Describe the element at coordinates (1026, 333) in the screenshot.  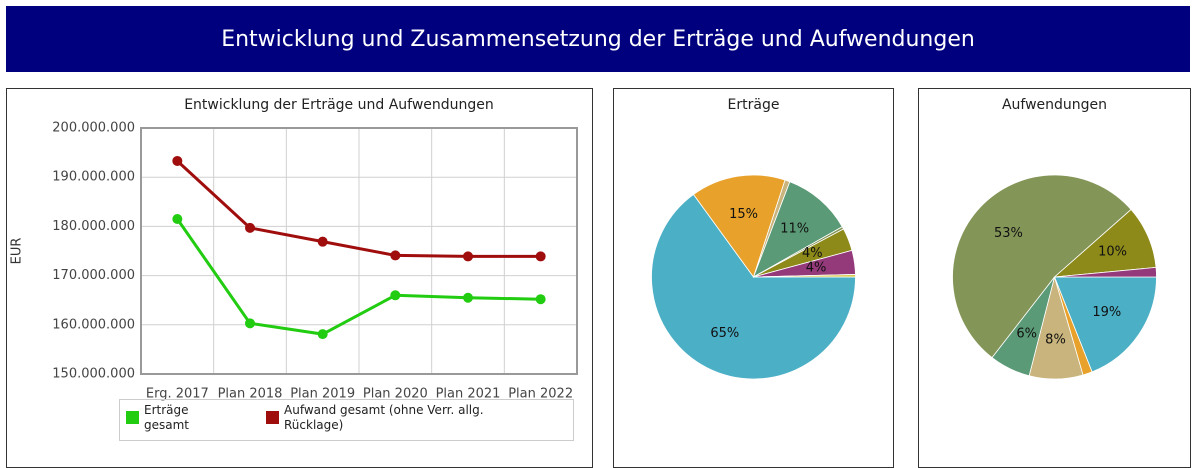
I see `slice-label: 6%` at that location.